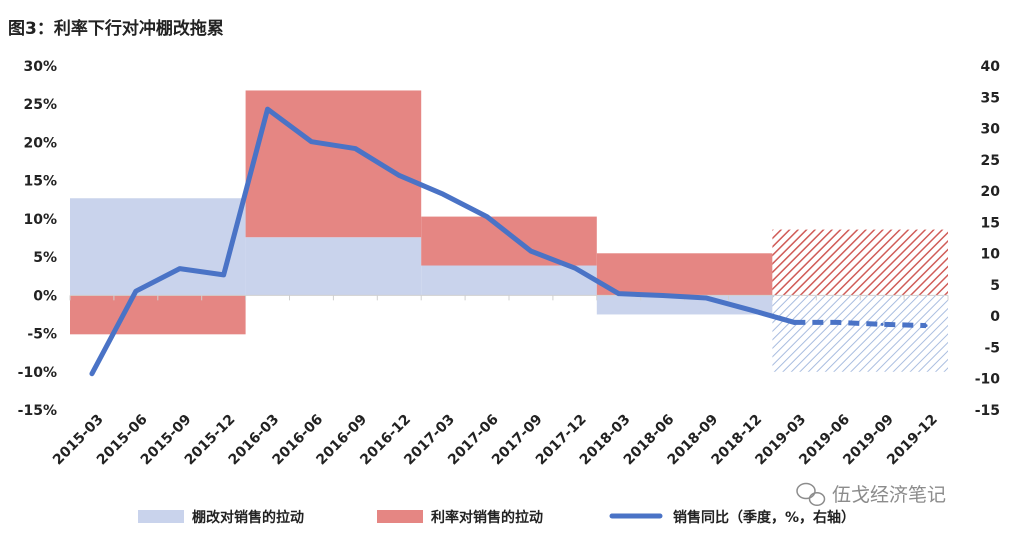 This screenshot has width=1024, height=534. What do you see at coordinates (40, 182) in the screenshot?
I see `left-tick-label: 15%` at bounding box center [40, 182].